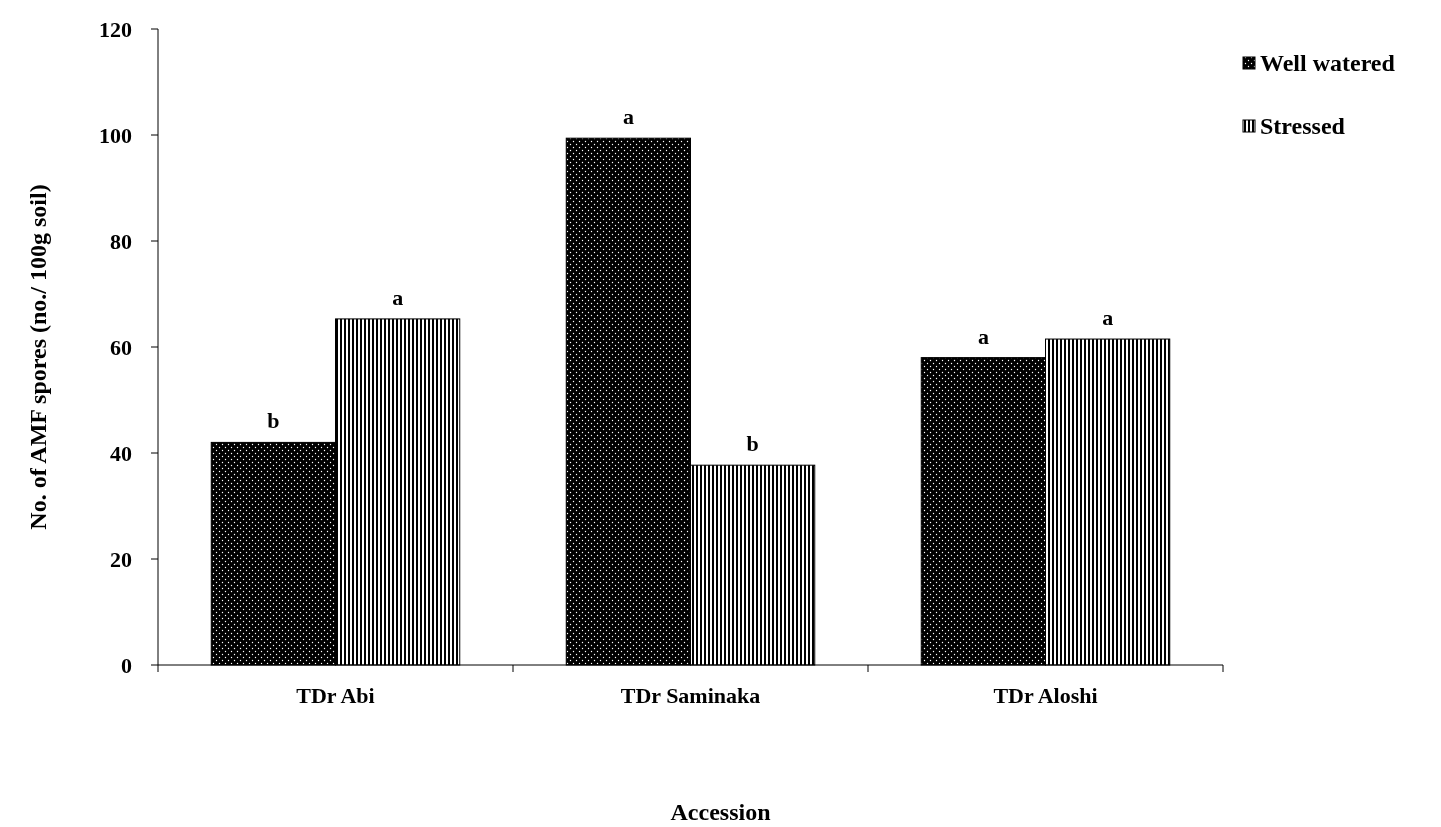 The image size is (1441, 827). Describe the element at coordinates (115, 135) in the screenshot. I see `y-tick-label: 100` at that location.